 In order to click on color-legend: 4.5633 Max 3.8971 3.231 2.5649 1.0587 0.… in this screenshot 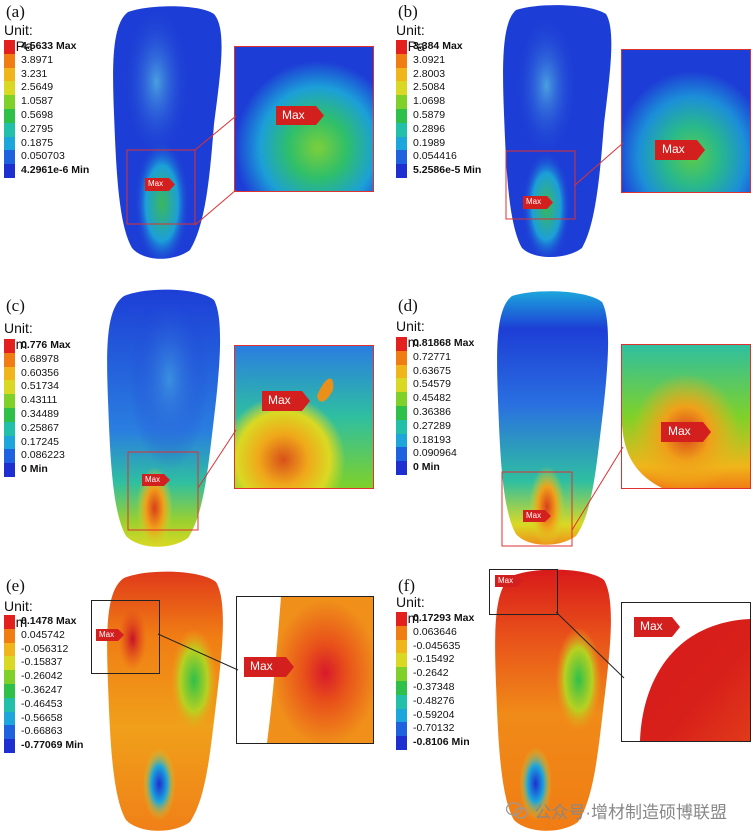, I will do `click(46, 109)`.